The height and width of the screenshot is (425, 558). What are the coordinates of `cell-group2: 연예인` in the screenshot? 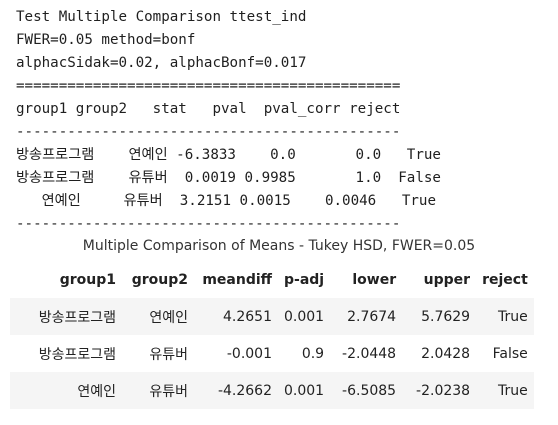 It's located at (158, 316).